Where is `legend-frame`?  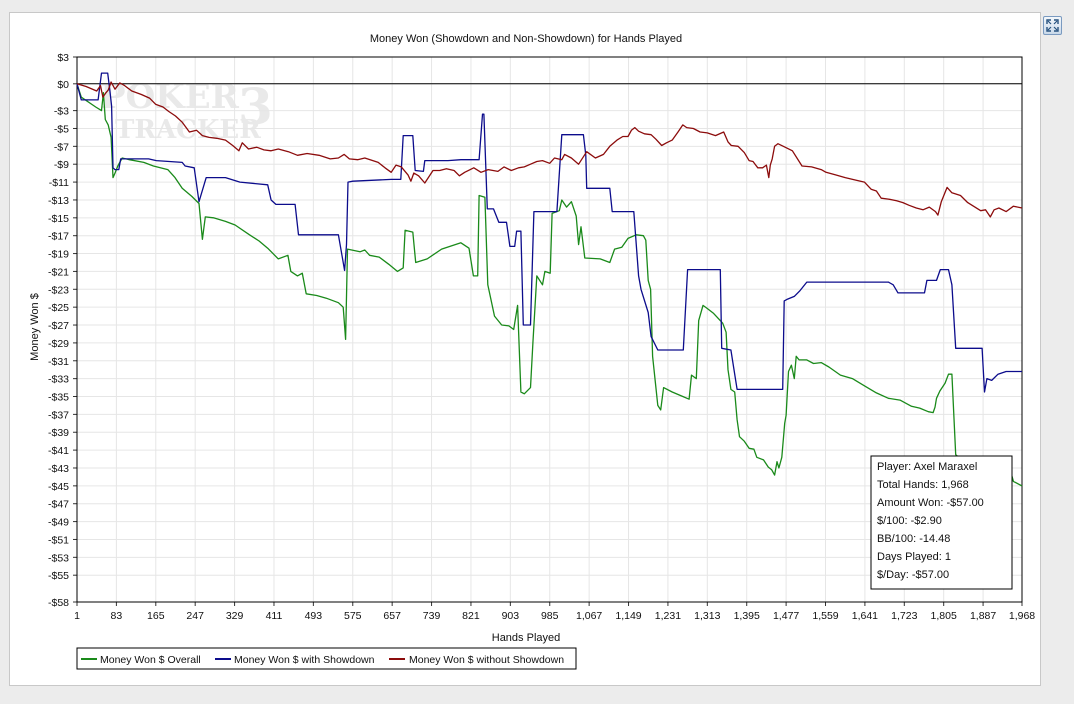 legend-frame is located at coordinates (326, 658).